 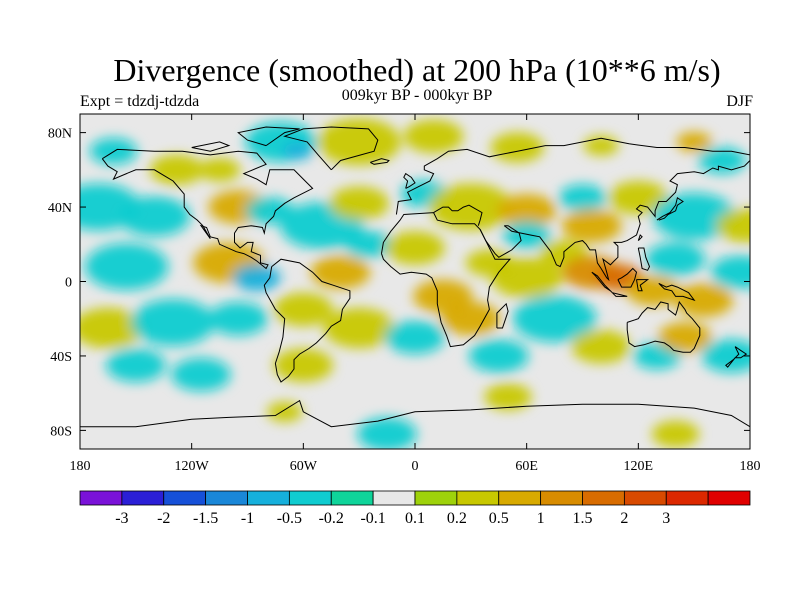 What do you see at coordinates (415, 466) in the screenshot?
I see `lon-tick-label: 0` at bounding box center [415, 466].